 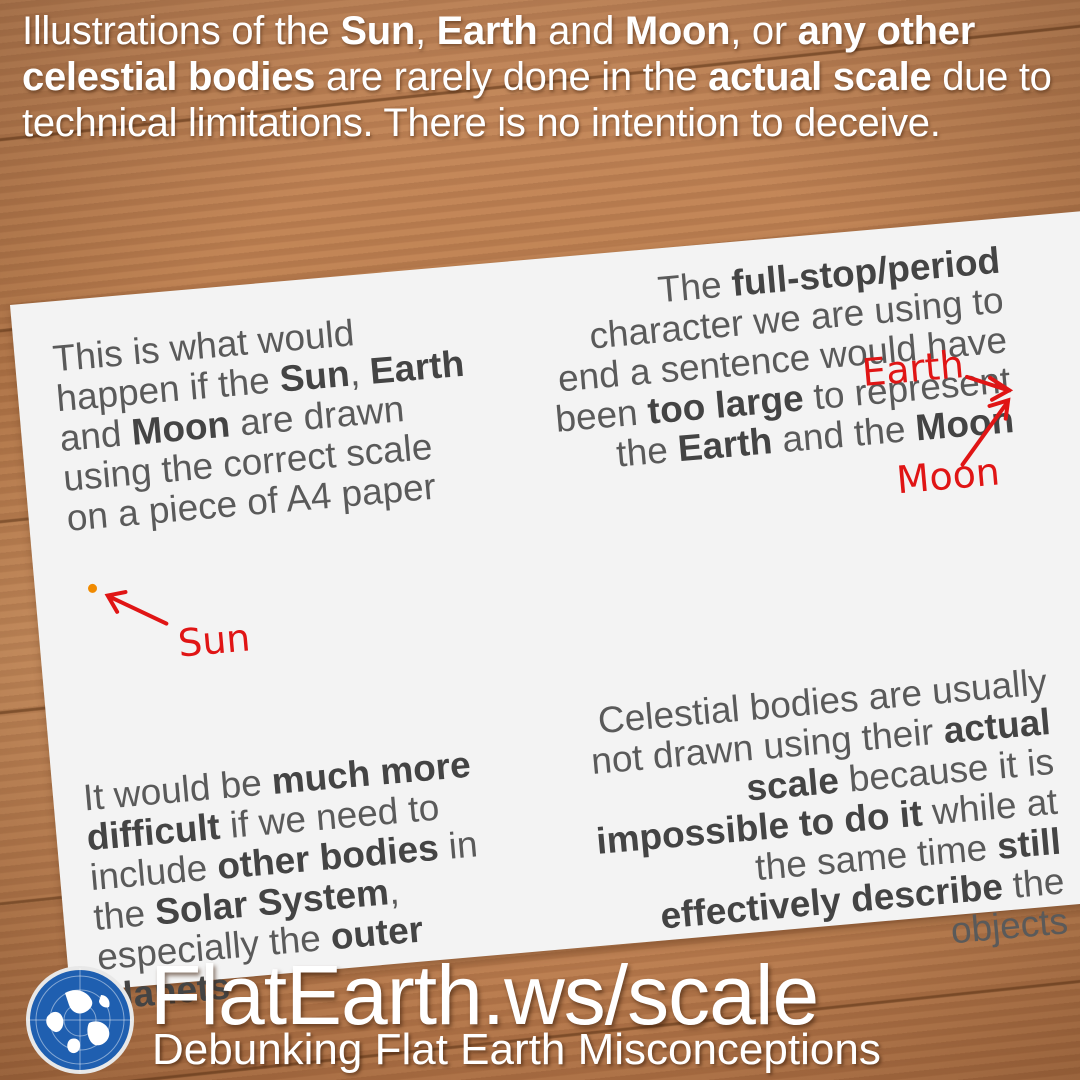 I want to click on bold-run: Moon, so click(x=677, y=31).